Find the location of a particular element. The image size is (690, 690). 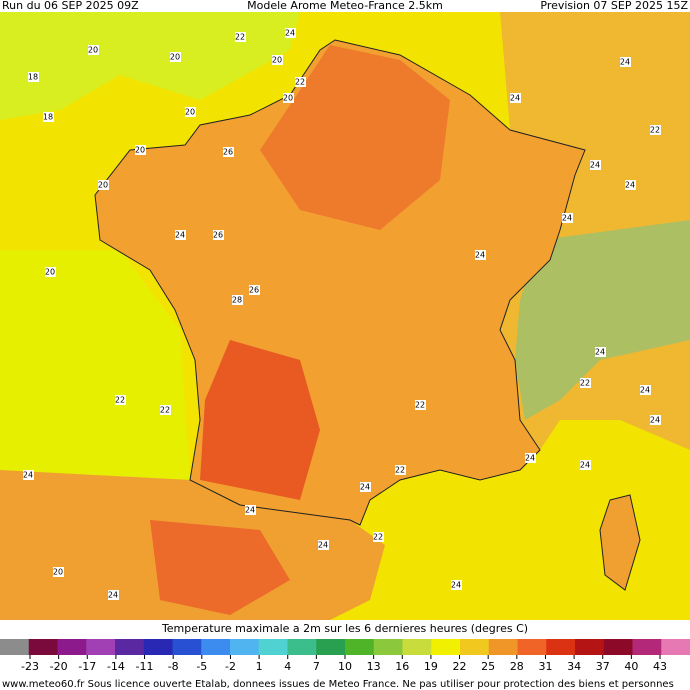

colorbar-tick-label: 40 is located at coordinates (631, 666).